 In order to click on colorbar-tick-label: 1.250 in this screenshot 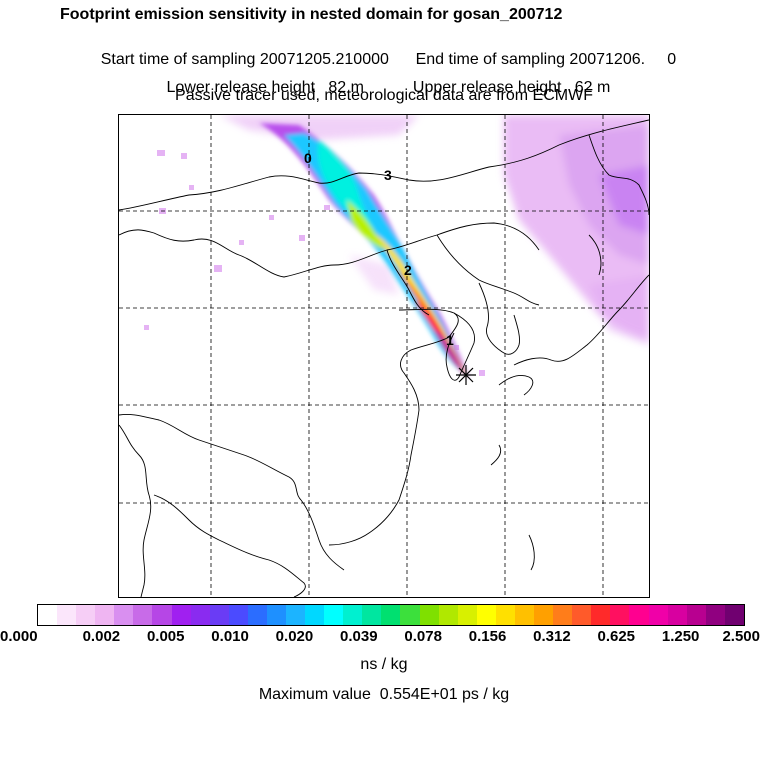, I will do `click(680, 636)`.